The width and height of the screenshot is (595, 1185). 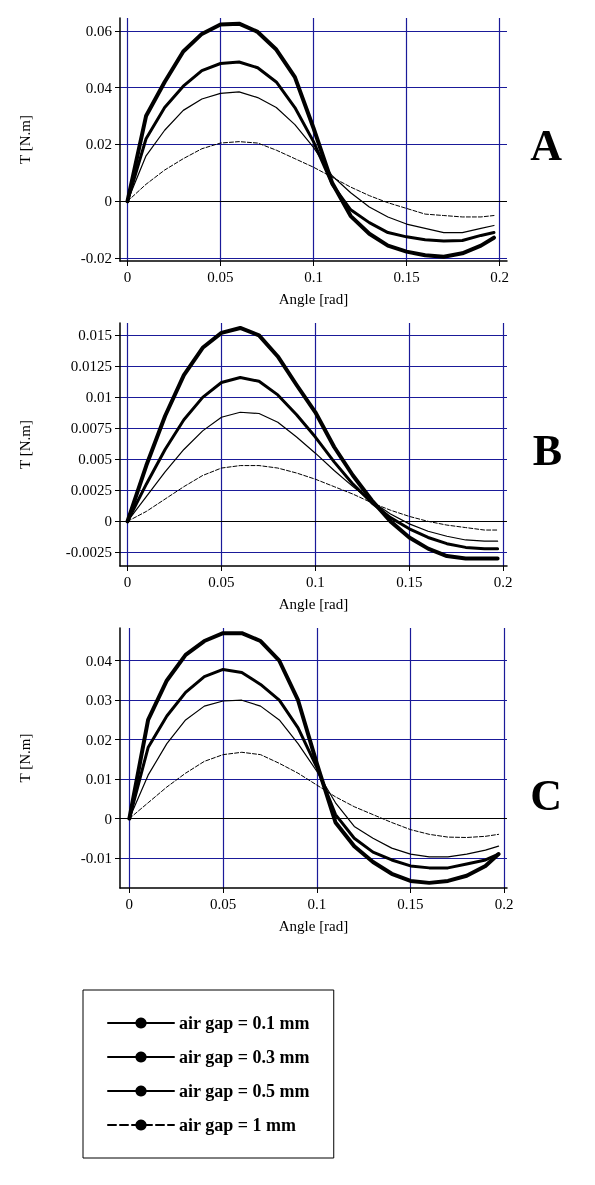 I want to click on legend-label: air gap = 1 mm, so click(x=237, y=1125).